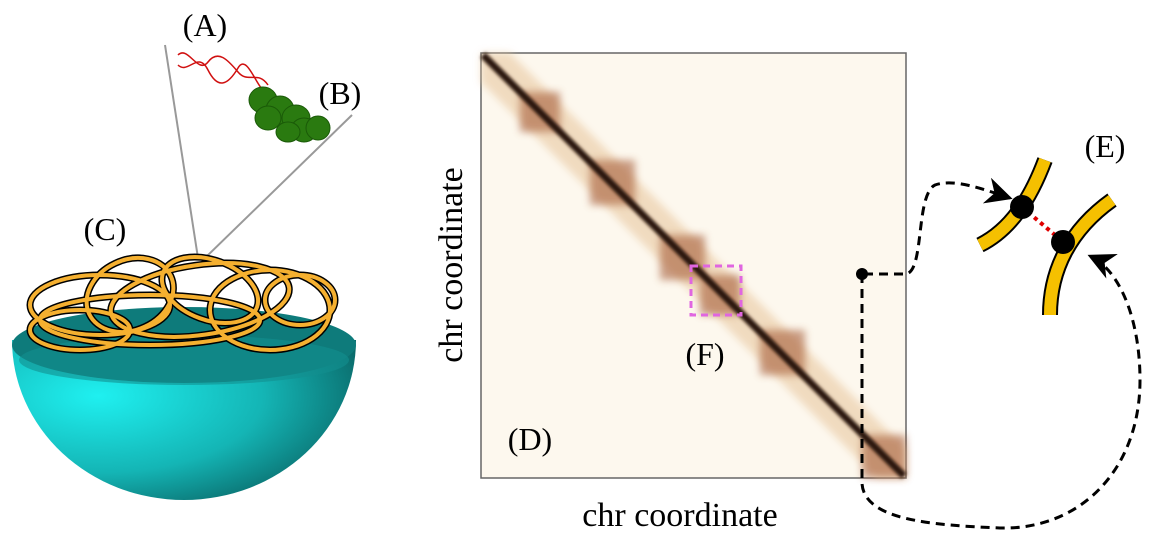 This screenshot has height=542, width=1152. What do you see at coordinates (205, 25) in the screenshot?
I see `label-a: (A)` at bounding box center [205, 25].